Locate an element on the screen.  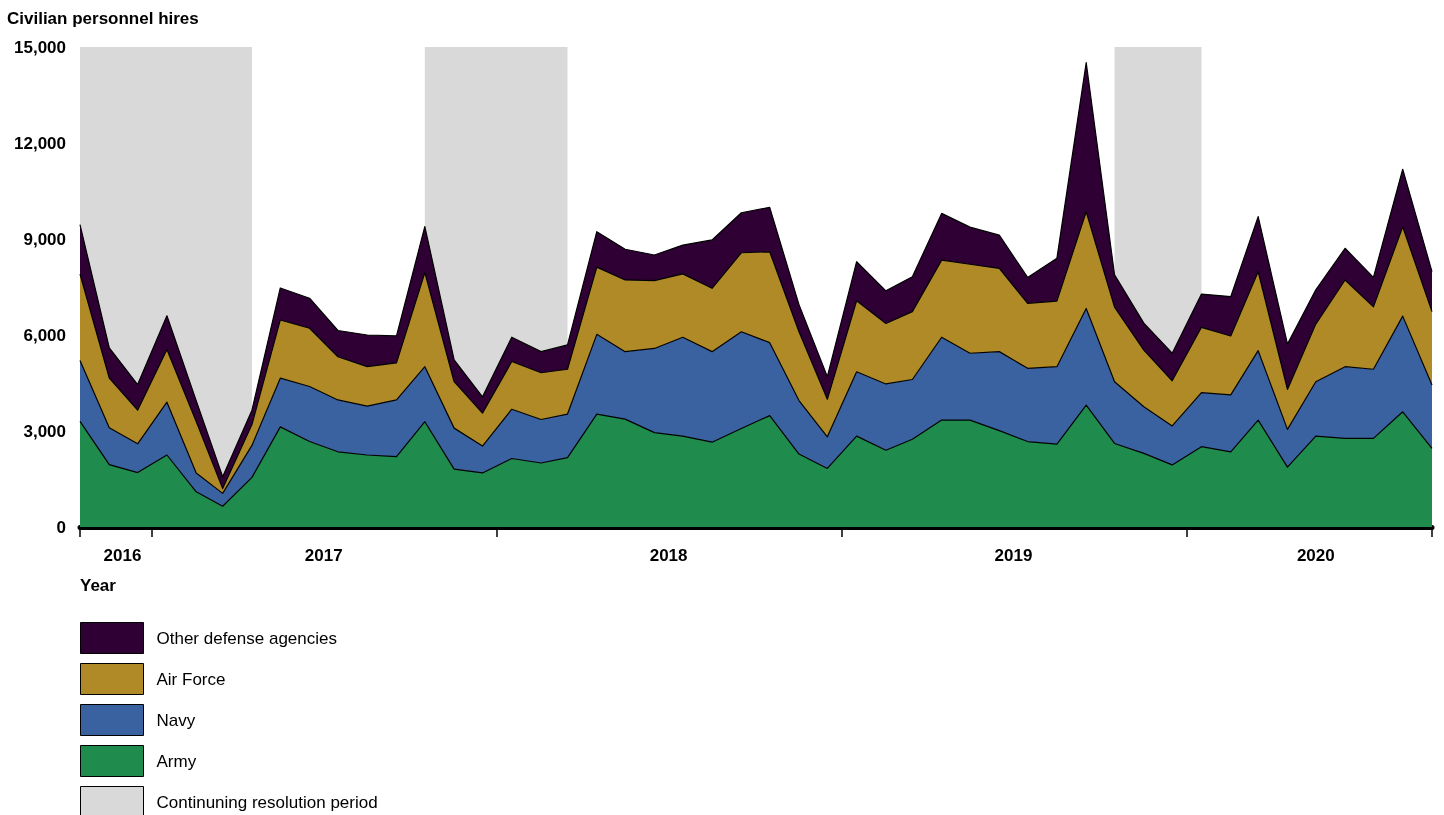
legend-label: Navy is located at coordinates (176, 720).